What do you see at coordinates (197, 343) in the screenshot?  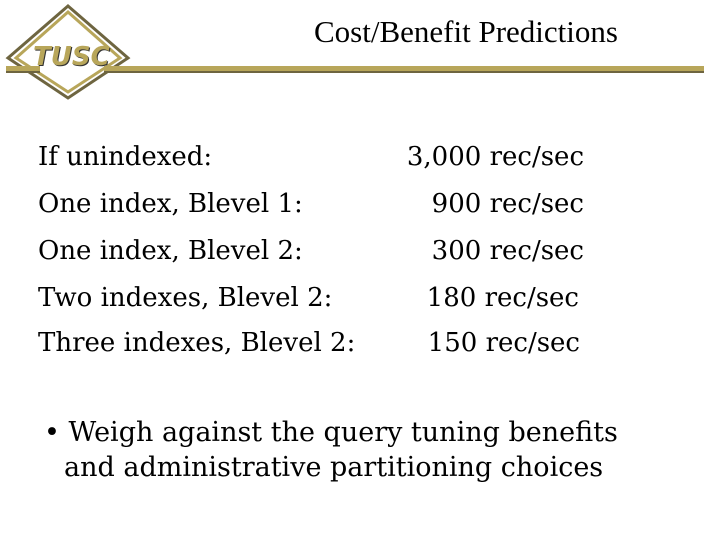 I see `row-label: Three indexes, Blevel 2:` at bounding box center [197, 343].